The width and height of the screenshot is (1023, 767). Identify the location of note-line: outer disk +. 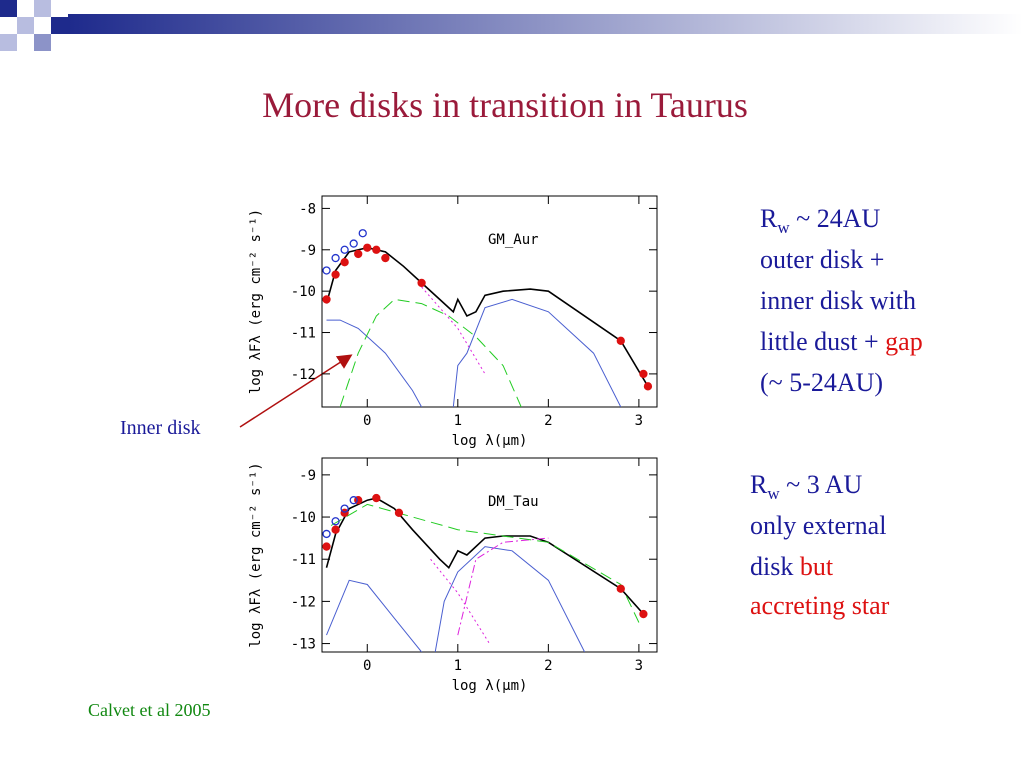
(822, 259).